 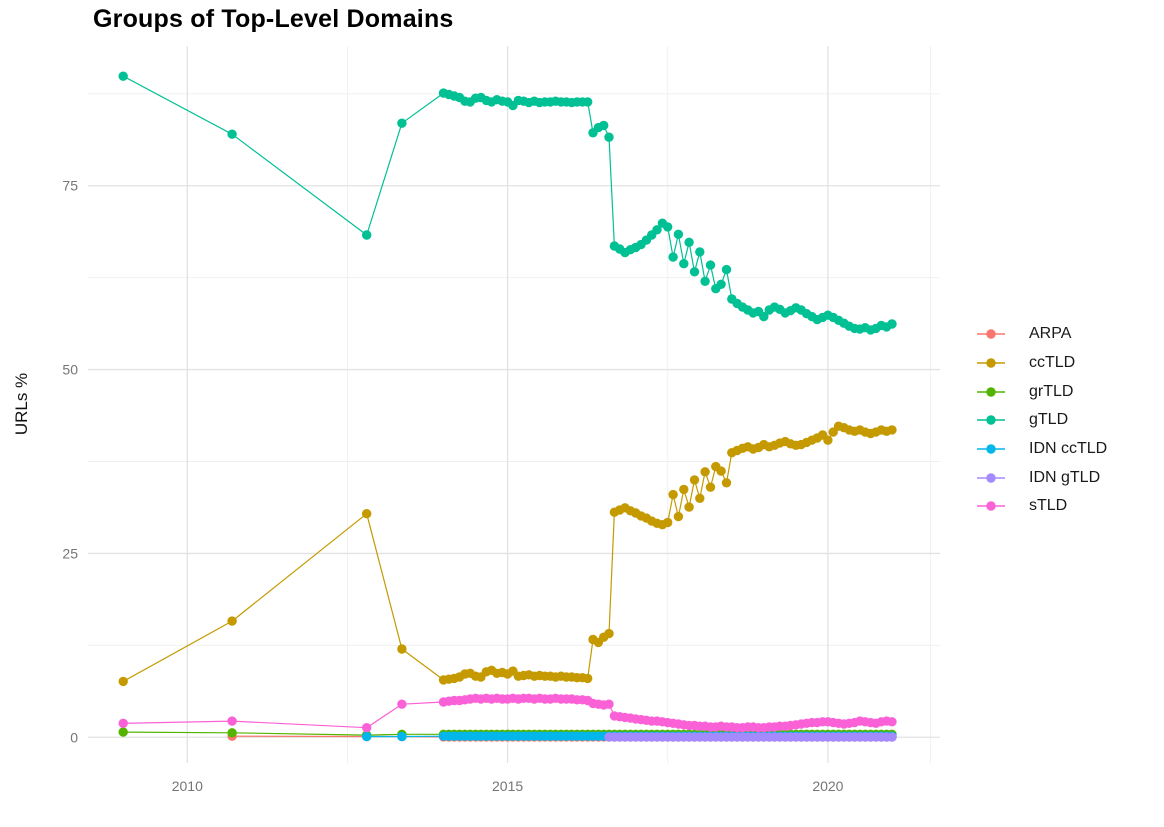 I want to click on legend-key-dot-cctld, so click(x=991, y=363).